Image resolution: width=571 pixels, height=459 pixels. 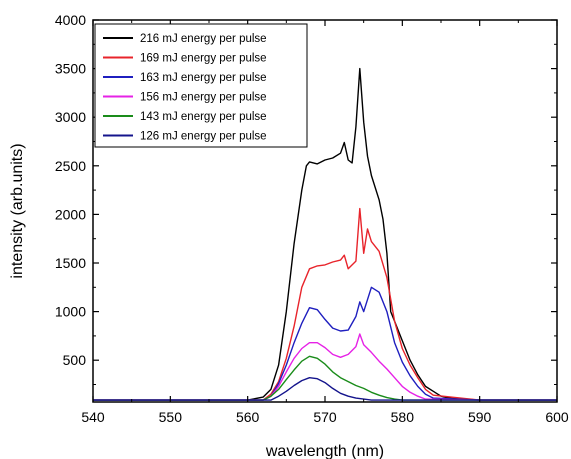 I want to click on y-tick-label-1: 1000, so click(x=70, y=312).